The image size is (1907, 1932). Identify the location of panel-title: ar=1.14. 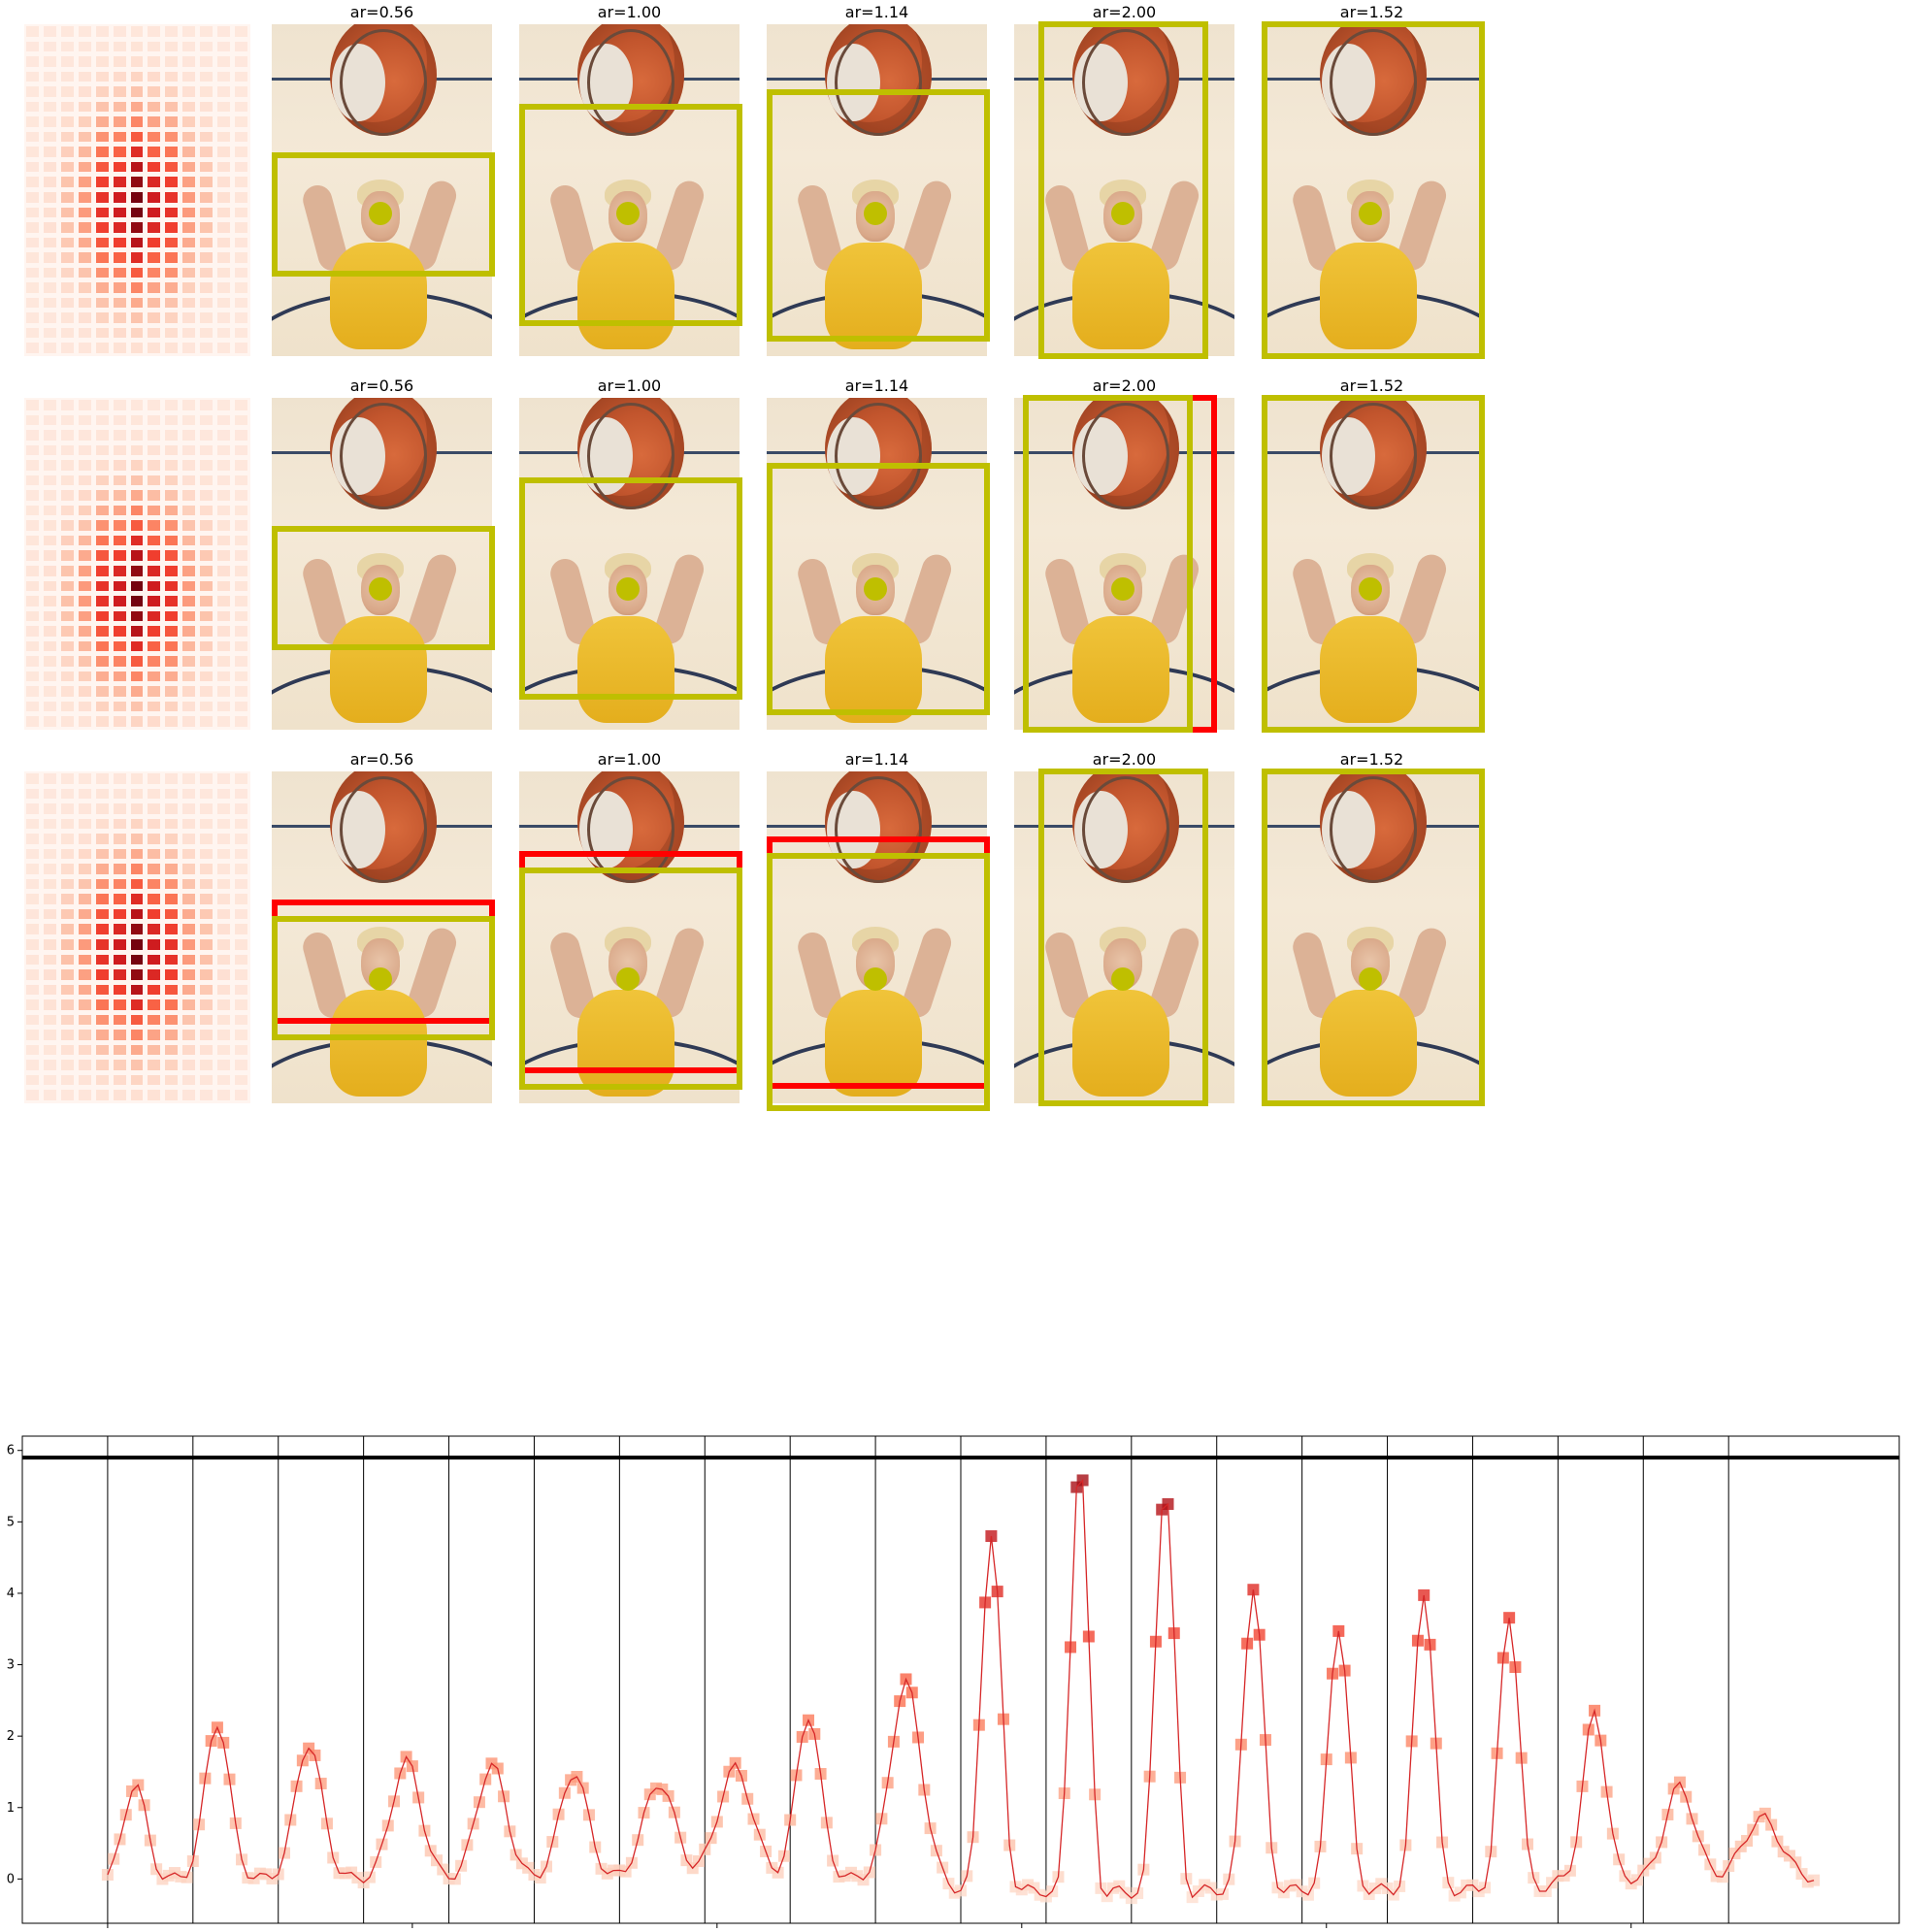
(876, 760).